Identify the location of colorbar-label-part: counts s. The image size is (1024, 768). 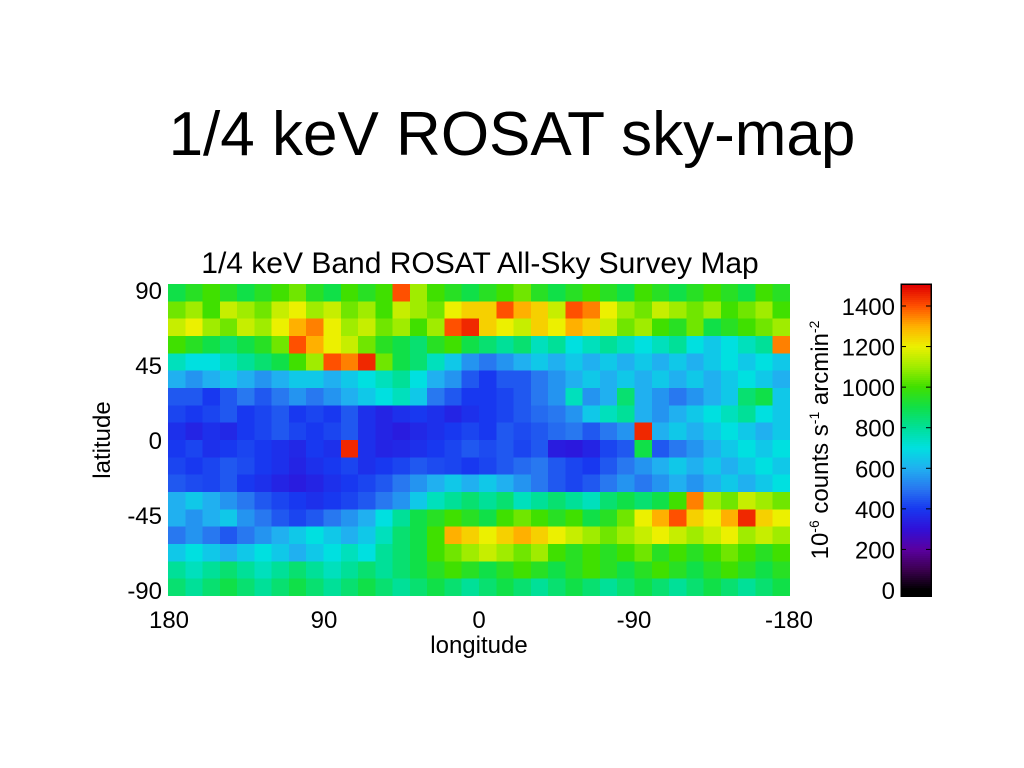
(820, 472).